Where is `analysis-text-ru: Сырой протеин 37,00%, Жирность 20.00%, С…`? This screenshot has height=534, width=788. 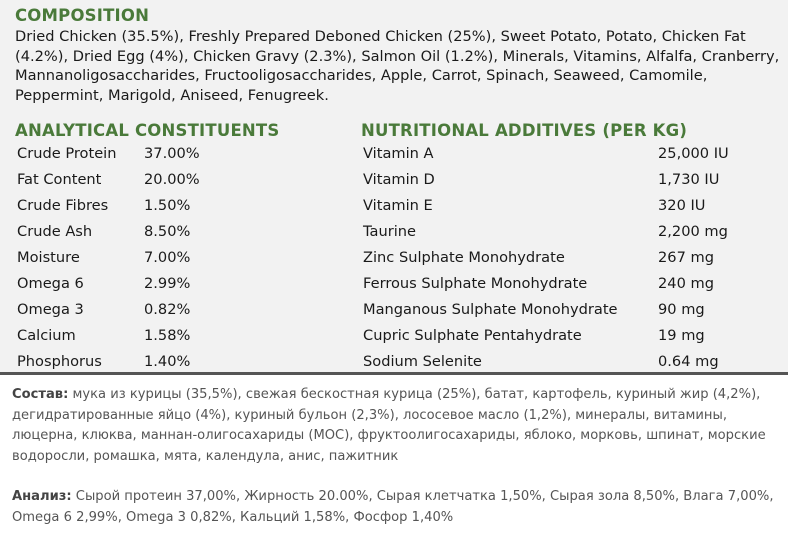
analysis-text-ru: Сырой протеин 37,00%, Жирность 20.00%, С… is located at coordinates (393, 507).